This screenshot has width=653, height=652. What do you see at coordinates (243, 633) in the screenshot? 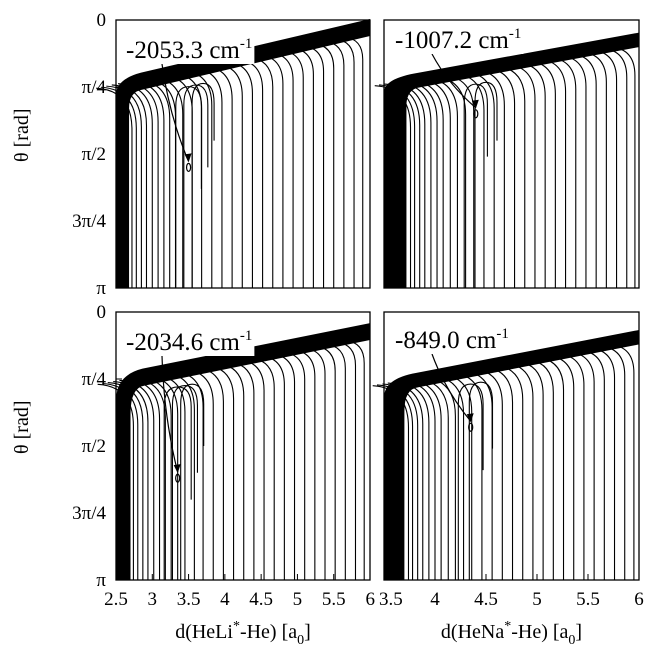
I see `x-axis-title: d(HeLi*-He) [a0]` at bounding box center [243, 633].